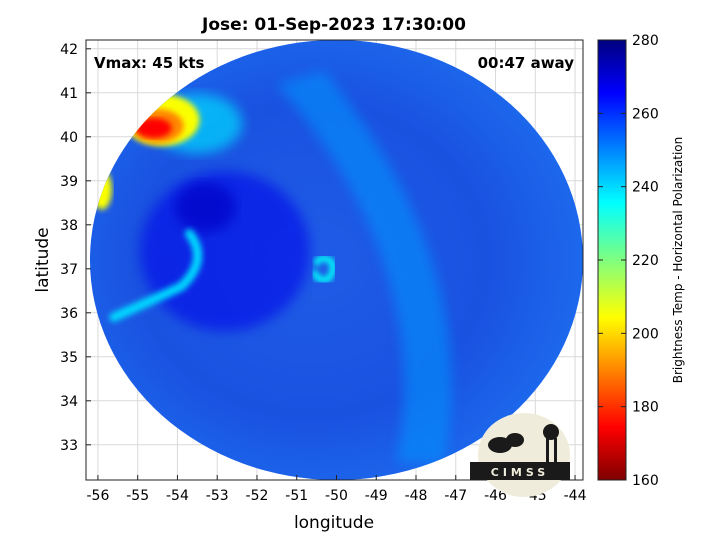 This screenshot has height=540, width=720. What do you see at coordinates (645, 408) in the screenshot?
I see `colorbar-tick-label: 180` at bounding box center [645, 408].